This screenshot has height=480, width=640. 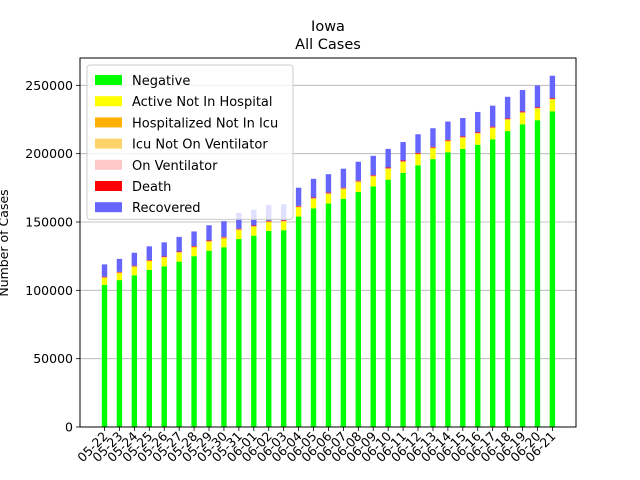 I want to click on legend-box, so click(x=190, y=142).